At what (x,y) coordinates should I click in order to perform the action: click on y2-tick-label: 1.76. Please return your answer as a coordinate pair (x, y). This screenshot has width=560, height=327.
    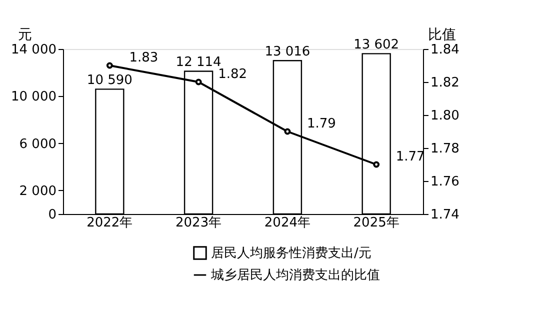
    Looking at the image, I should click on (445, 182).